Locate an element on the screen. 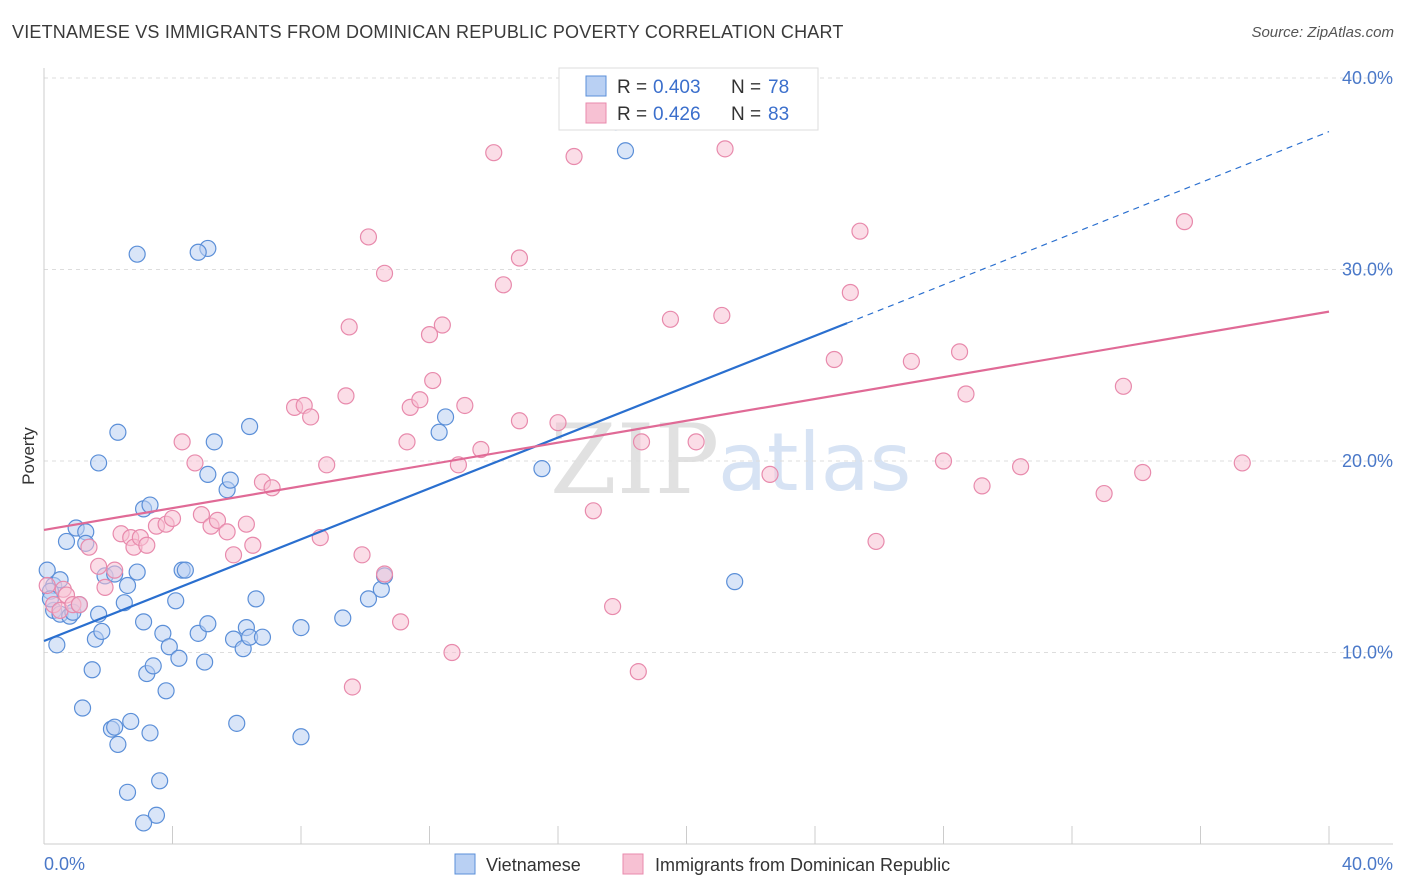  legend-swatch-dominican is located at coordinates (596, 113).